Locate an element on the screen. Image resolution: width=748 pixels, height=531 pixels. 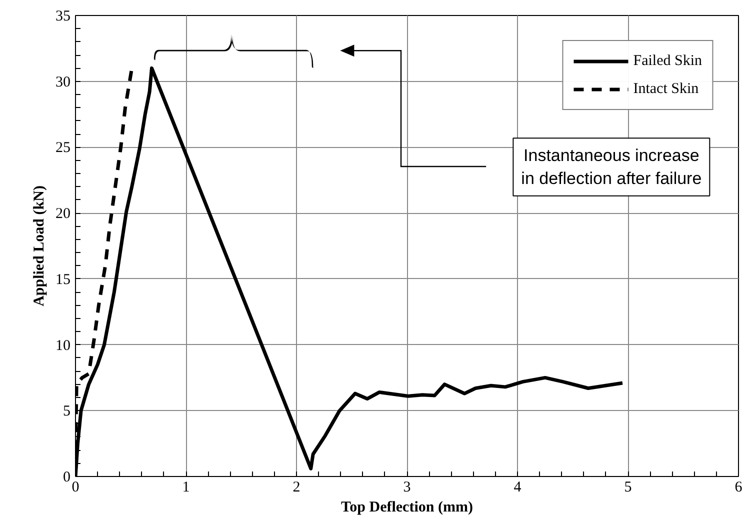
legend-label: Failed Skin is located at coordinates (667, 61).